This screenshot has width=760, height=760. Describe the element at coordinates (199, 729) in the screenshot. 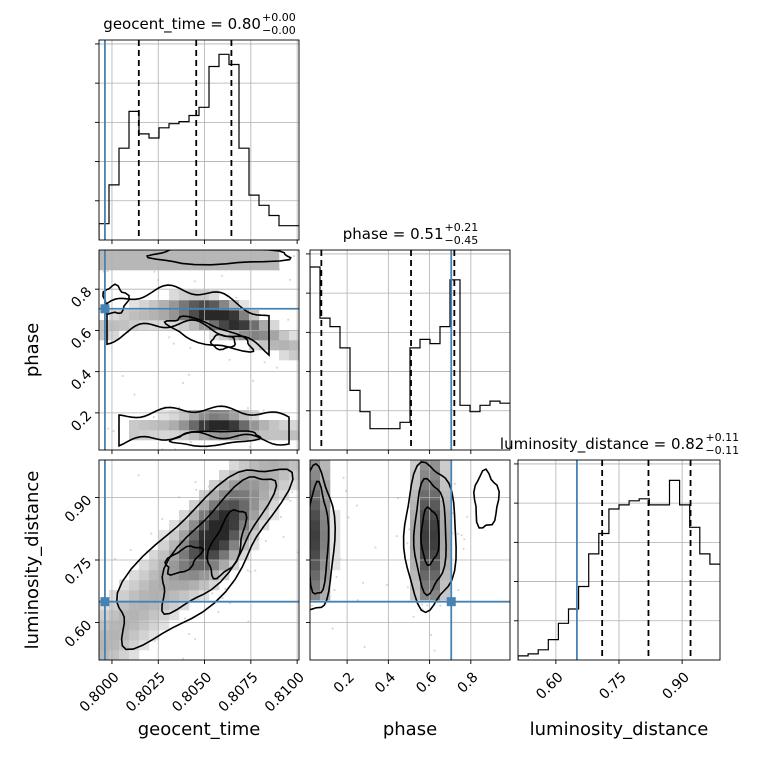

I see `x-axis-label-geocent_time: geocent_time` at that location.